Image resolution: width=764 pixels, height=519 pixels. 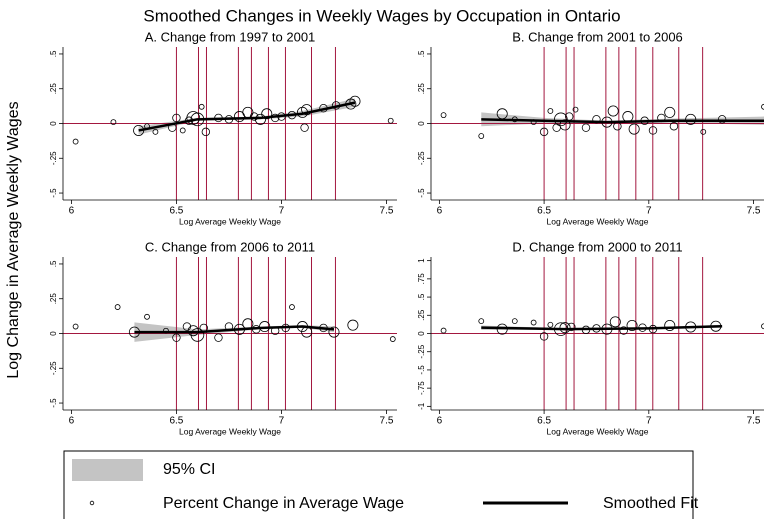 I want to click on legend-box, so click(x=378, y=484).